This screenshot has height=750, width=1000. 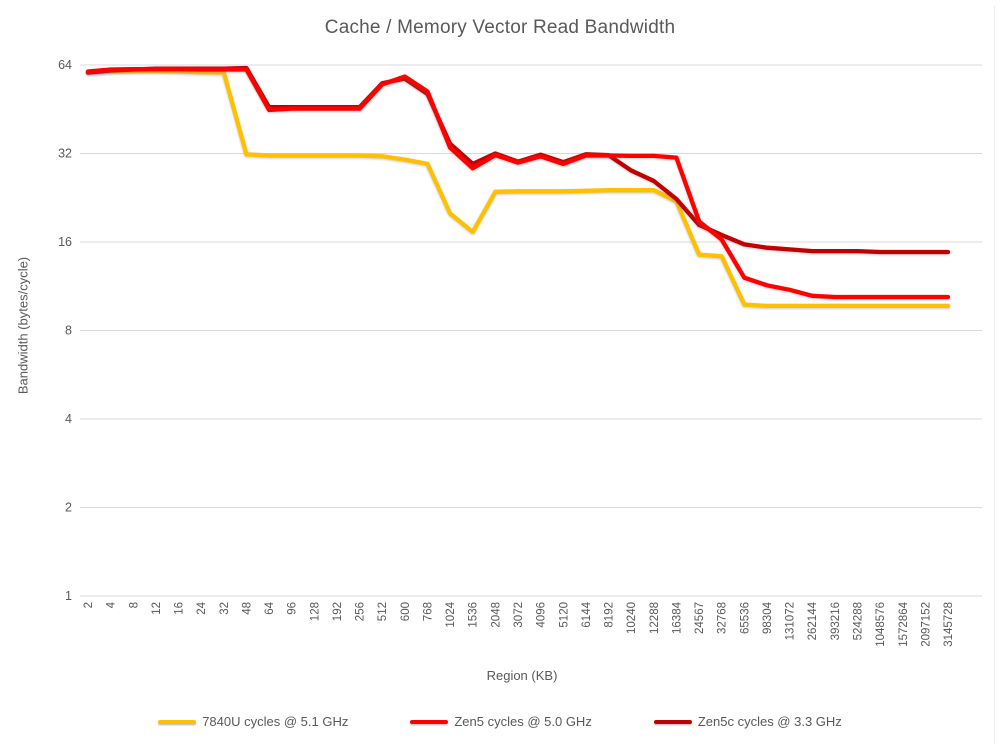 I want to click on legend-label-7840u: 7840U cycles @ 5.1 GHz, so click(x=275, y=721).